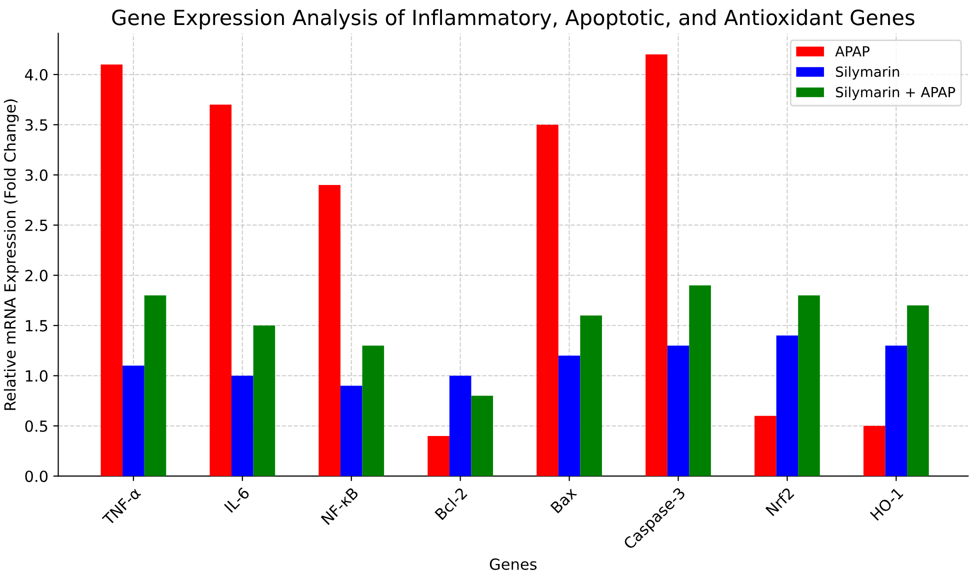 Image resolution: width=971 pixels, height=575 pixels. Describe the element at coordinates (37, 376) in the screenshot. I see `y-tick-label: 1.0` at that location.